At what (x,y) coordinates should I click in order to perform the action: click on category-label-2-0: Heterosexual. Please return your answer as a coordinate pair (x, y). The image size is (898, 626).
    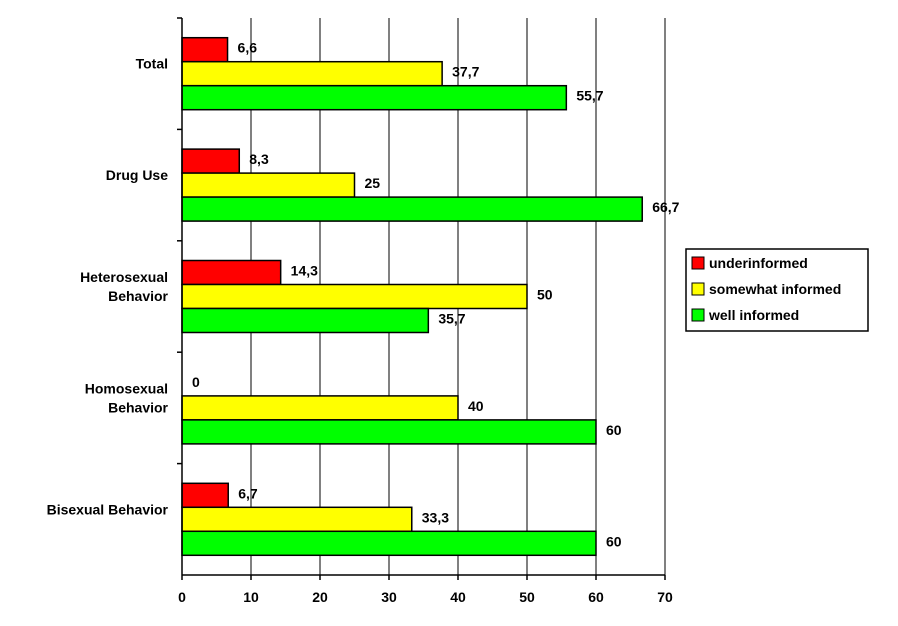
    Looking at the image, I should click on (124, 277).